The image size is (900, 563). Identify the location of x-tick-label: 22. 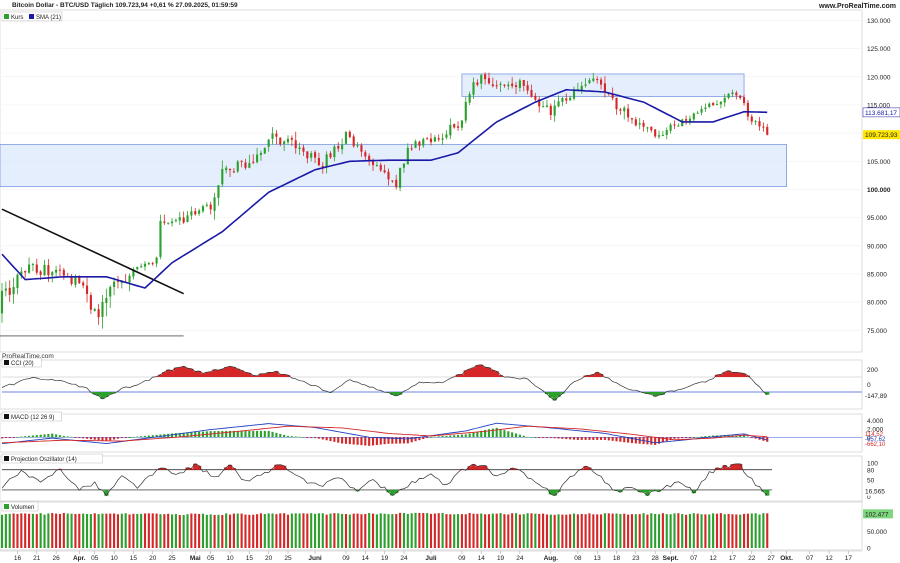
(752, 558).